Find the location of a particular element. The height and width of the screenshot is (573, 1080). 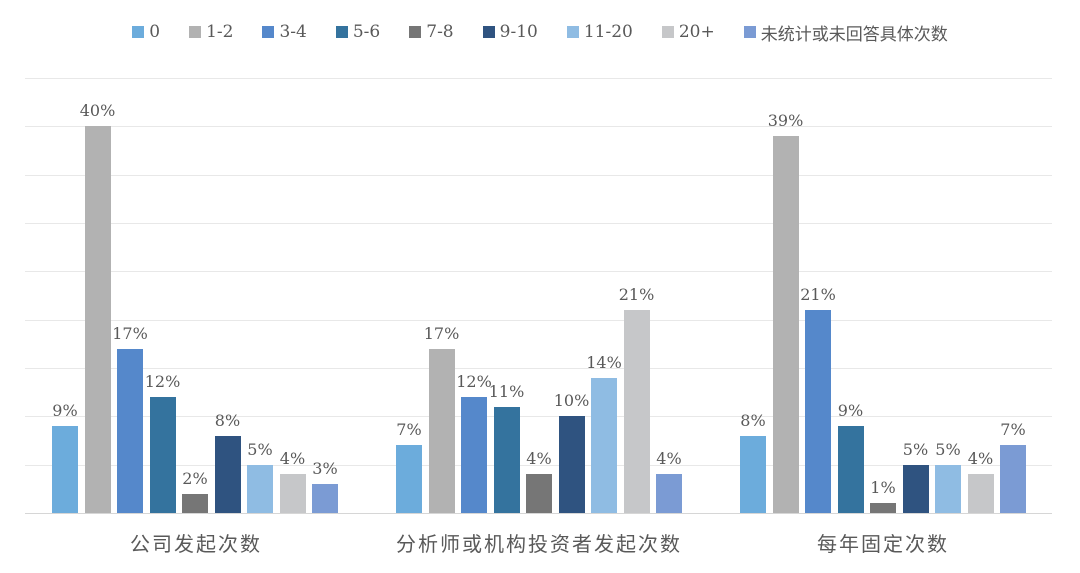

bar-value-label: 14% is located at coordinates (604, 362).